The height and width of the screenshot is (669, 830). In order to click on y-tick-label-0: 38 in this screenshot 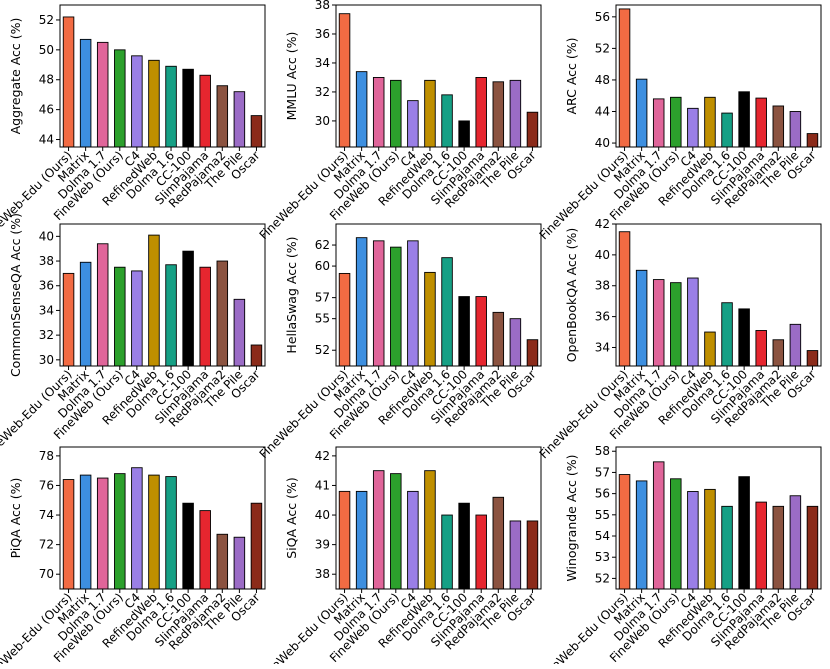, I will do `click(322, 574)`.